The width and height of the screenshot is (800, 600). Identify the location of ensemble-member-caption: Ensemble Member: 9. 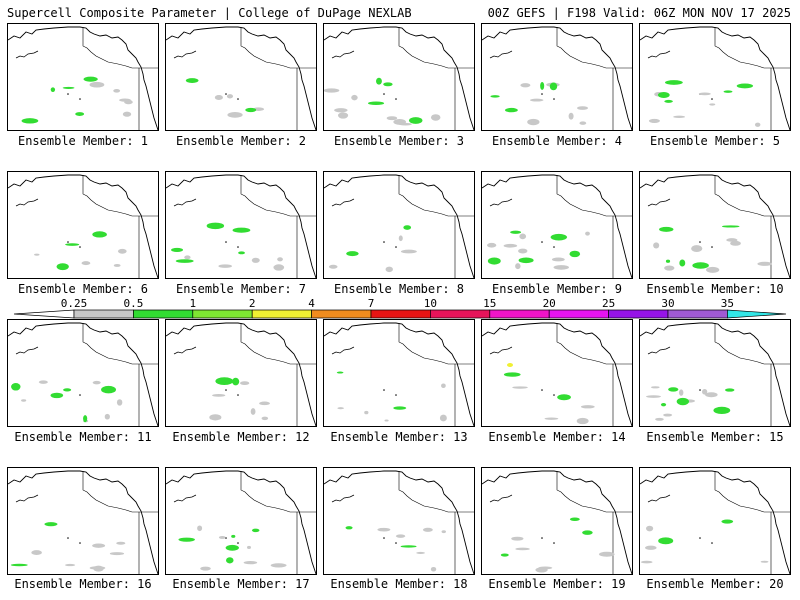
(557, 289).